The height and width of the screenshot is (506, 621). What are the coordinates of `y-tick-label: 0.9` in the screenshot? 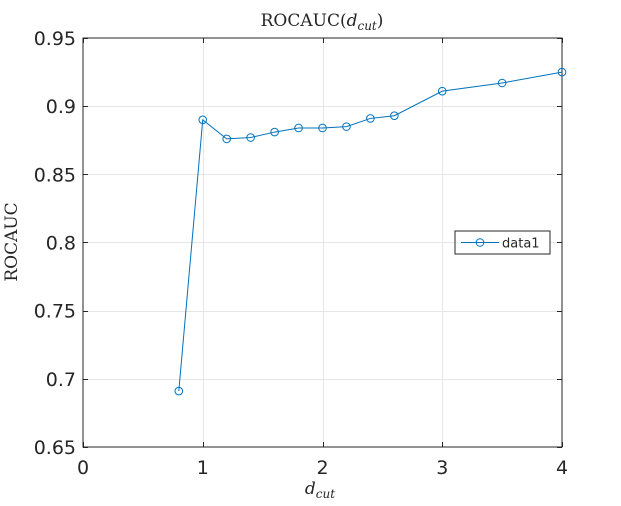 It's located at (61, 107).